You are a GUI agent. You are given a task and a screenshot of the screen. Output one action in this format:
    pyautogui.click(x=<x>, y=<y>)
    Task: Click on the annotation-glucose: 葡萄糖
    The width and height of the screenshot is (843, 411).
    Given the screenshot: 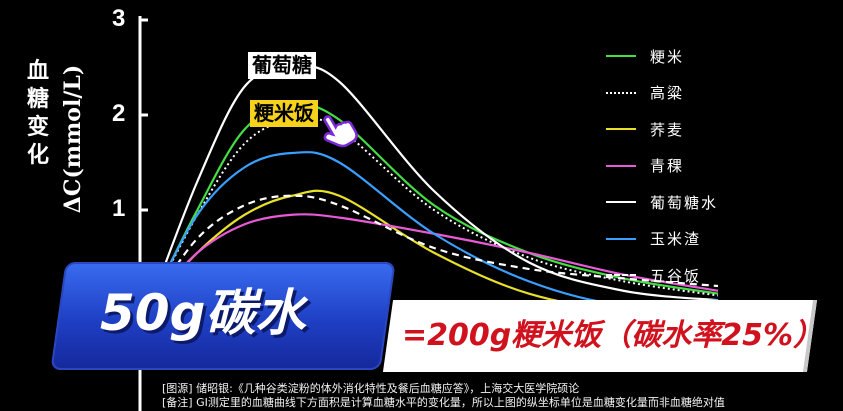 What is the action you would take?
    pyautogui.click(x=282, y=65)
    